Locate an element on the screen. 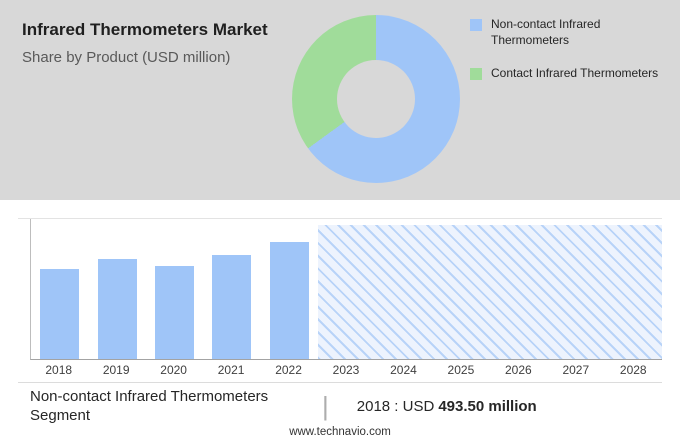 This screenshot has width=680, height=440. legend-label: Non-contact Infrared Thermometers is located at coordinates (546, 32).